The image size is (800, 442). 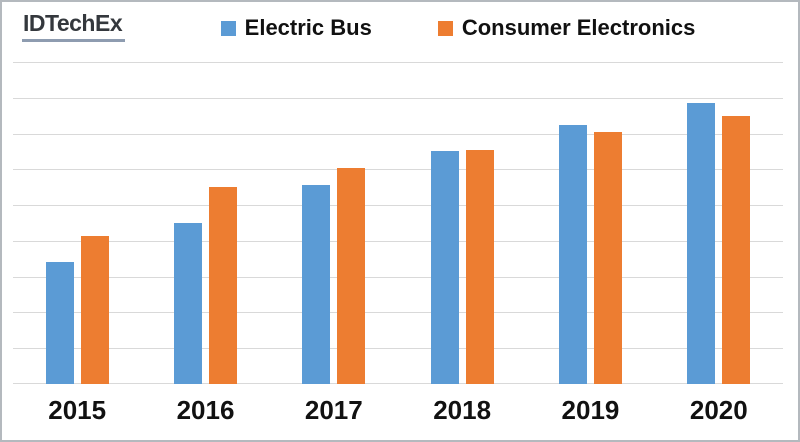 I want to click on bar-consumer-electronics-2015, so click(x=94, y=309).